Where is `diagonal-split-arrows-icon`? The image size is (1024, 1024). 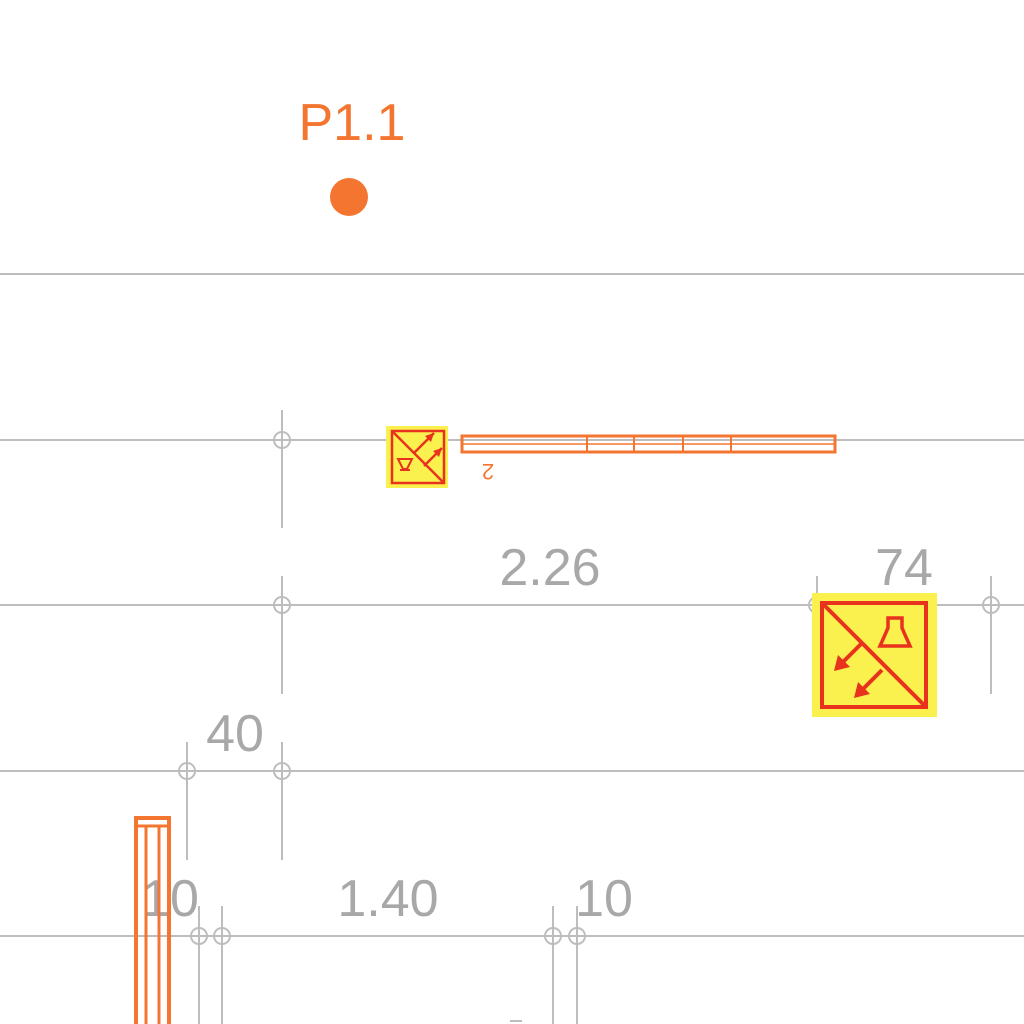
diagonal-split-arrows-icon is located at coordinates (417, 457).